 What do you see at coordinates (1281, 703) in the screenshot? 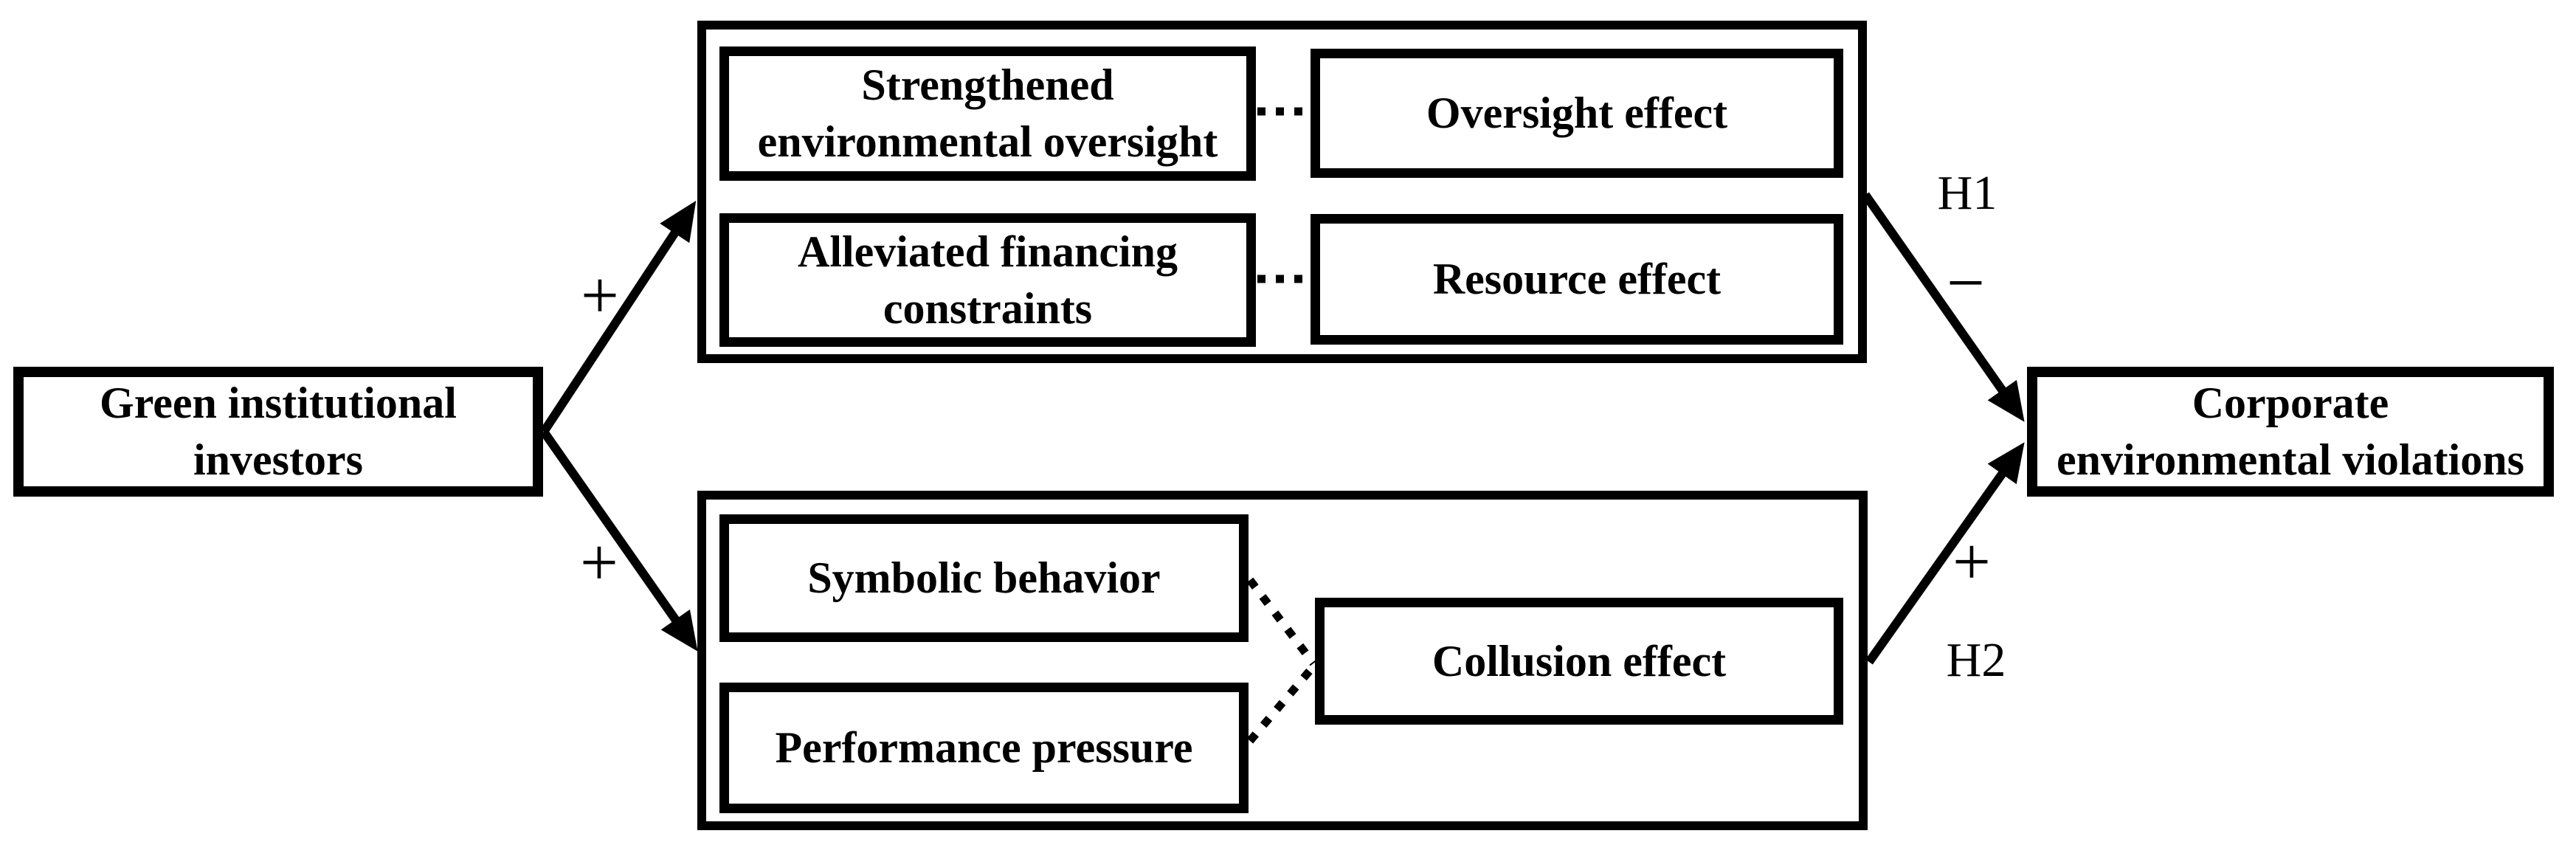
I see `dotted-link-performance-collusion` at bounding box center [1281, 703].